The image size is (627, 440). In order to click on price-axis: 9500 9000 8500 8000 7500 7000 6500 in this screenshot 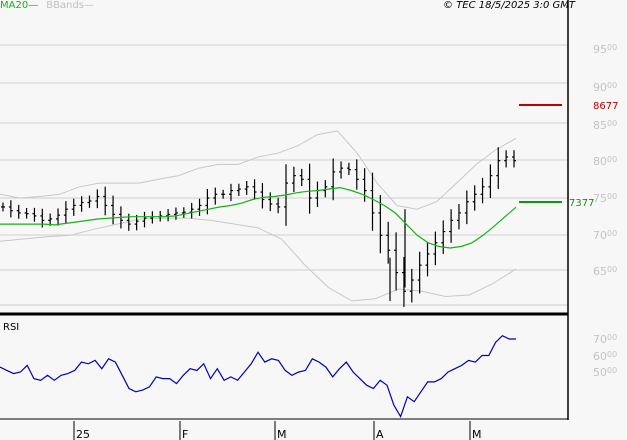, I will do `click(605, 160)`.